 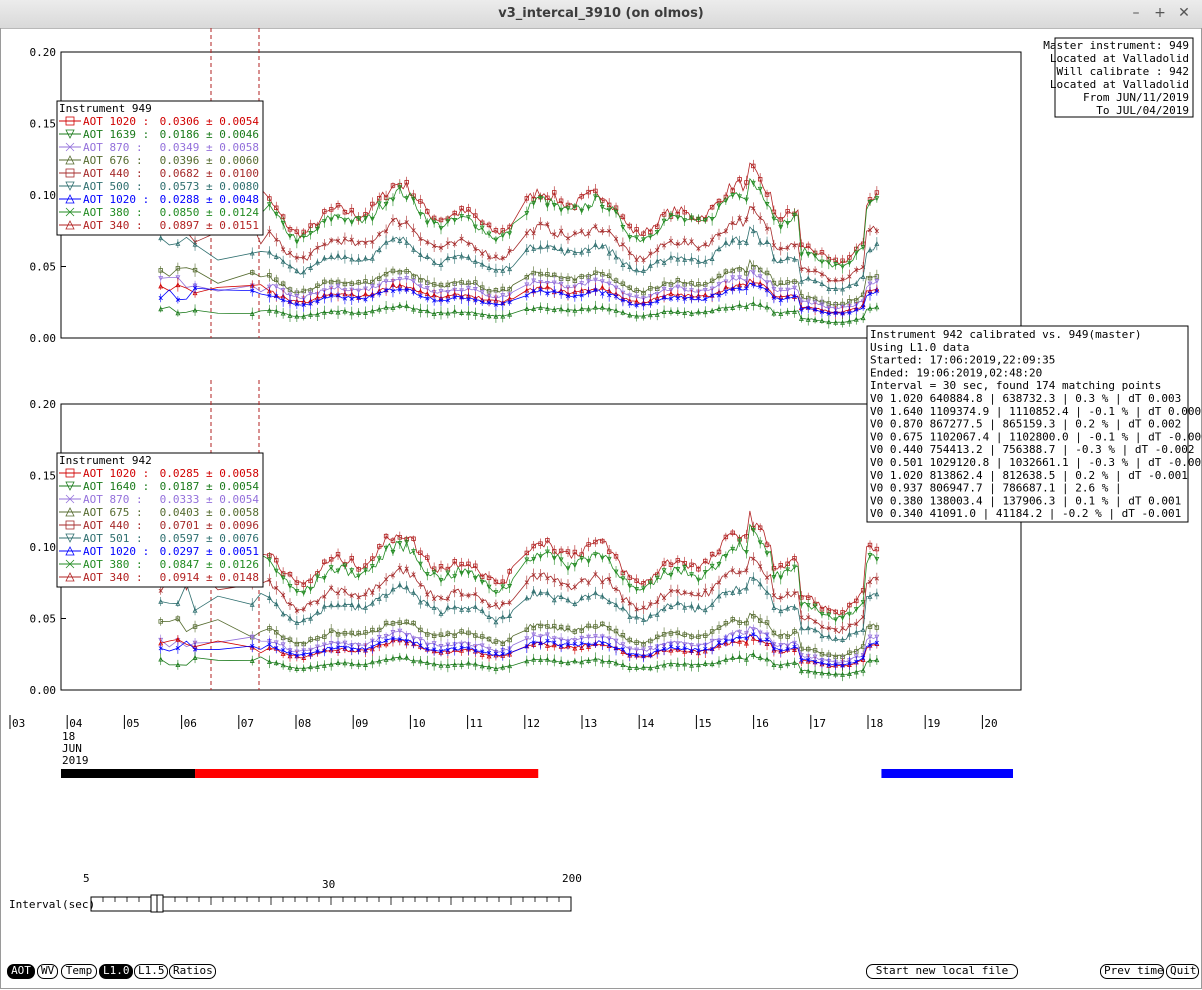 What do you see at coordinates (1136, 13) in the screenshot?
I see `minimize-button: –` at bounding box center [1136, 13].